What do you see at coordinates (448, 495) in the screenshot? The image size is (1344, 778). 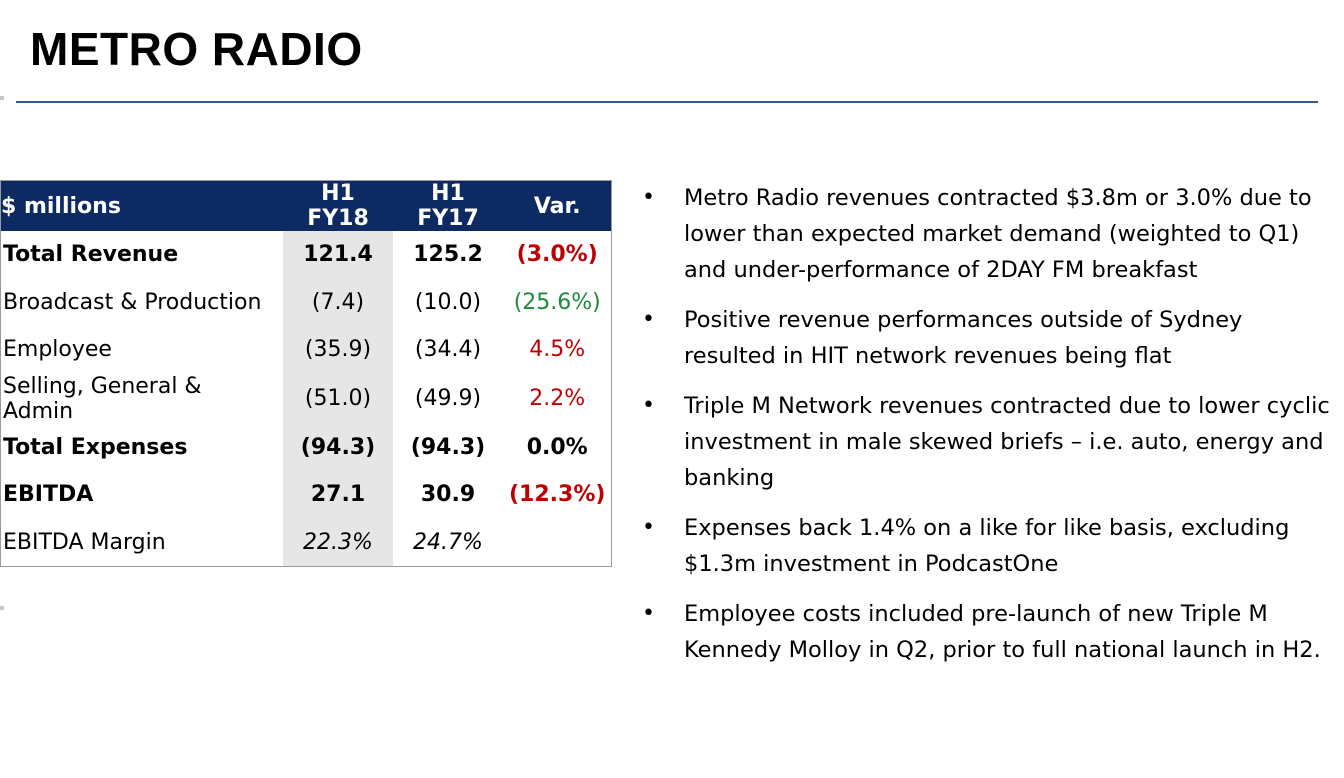 I see `cell-h1-fy17: 30.9` at bounding box center [448, 495].